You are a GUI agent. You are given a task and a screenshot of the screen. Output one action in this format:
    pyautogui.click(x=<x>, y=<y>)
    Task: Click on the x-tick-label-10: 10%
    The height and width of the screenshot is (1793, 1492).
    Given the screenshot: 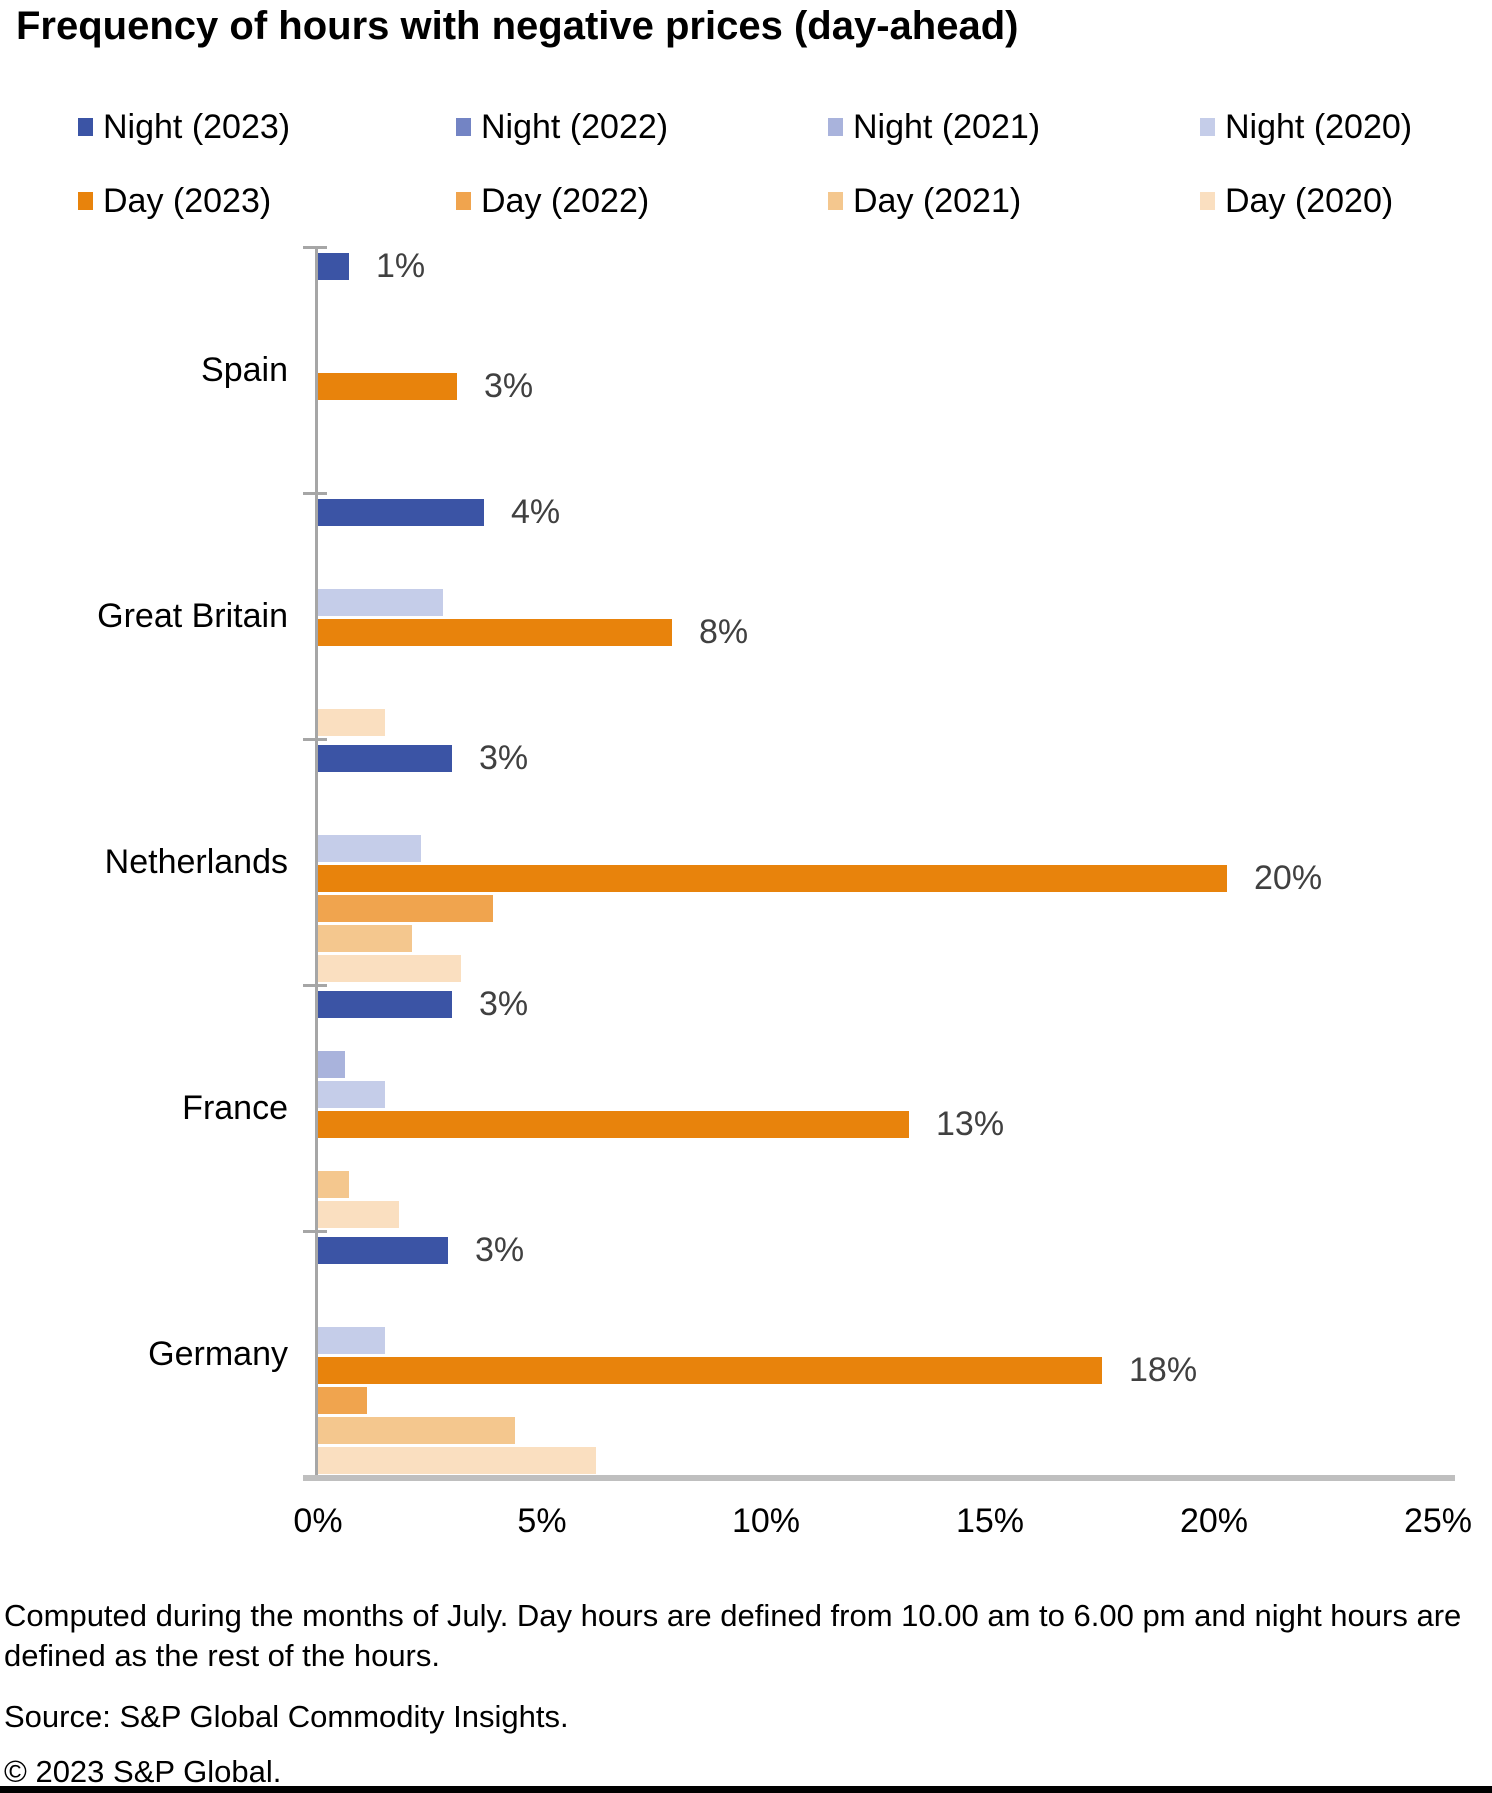 What is the action you would take?
    pyautogui.click(x=766, y=1521)
    